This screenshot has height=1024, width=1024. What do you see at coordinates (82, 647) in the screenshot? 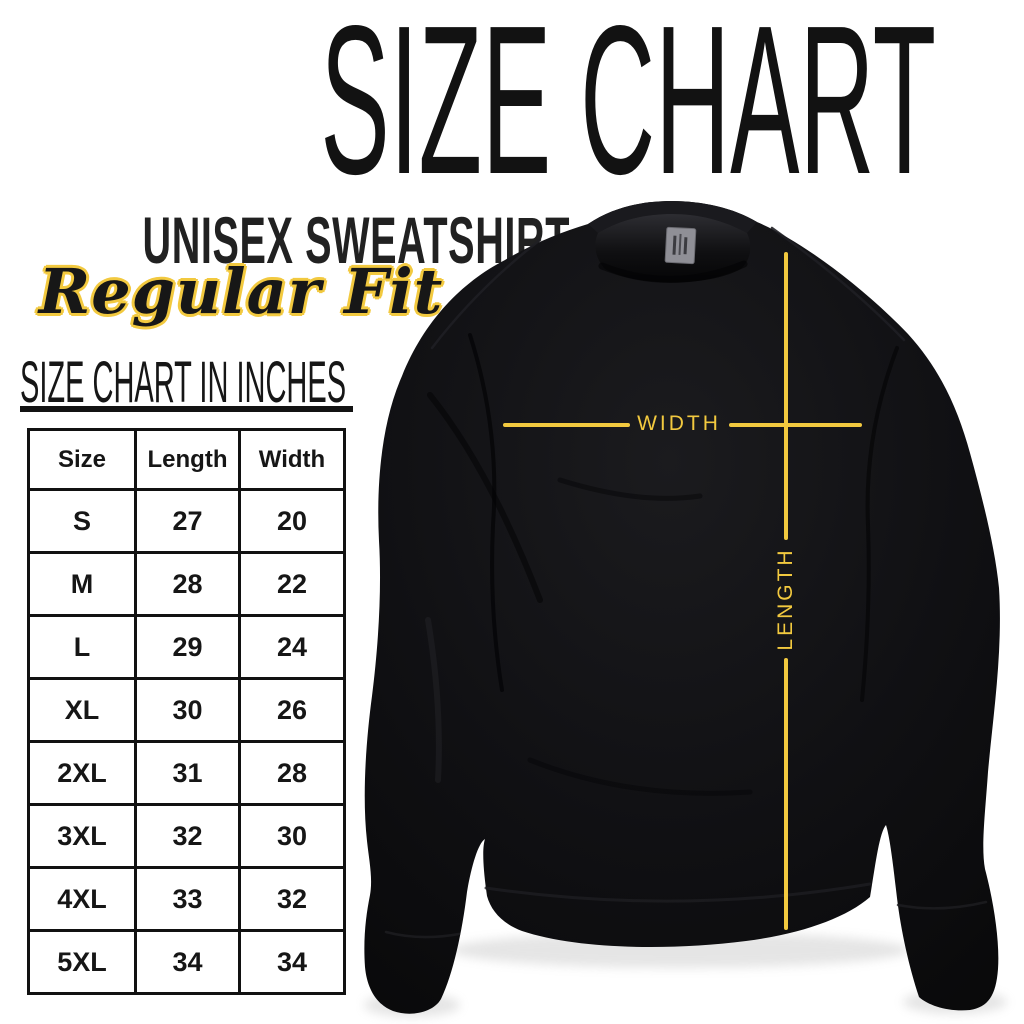
I see `table-cell: L` at bounding box center [82, 647].